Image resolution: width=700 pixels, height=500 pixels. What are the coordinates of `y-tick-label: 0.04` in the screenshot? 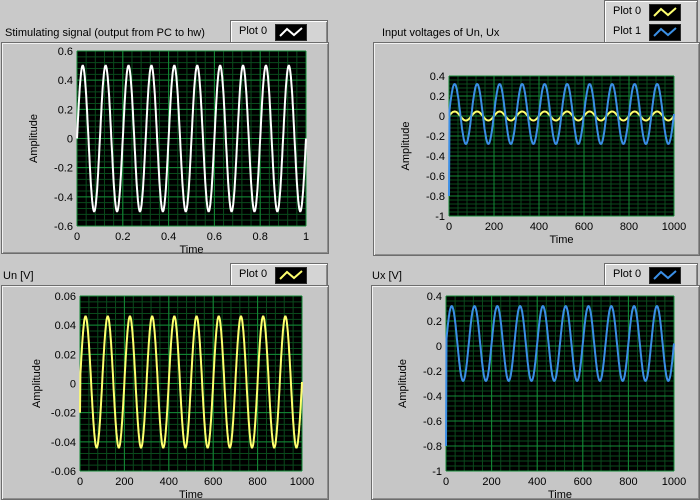 It's located at (65, 326).